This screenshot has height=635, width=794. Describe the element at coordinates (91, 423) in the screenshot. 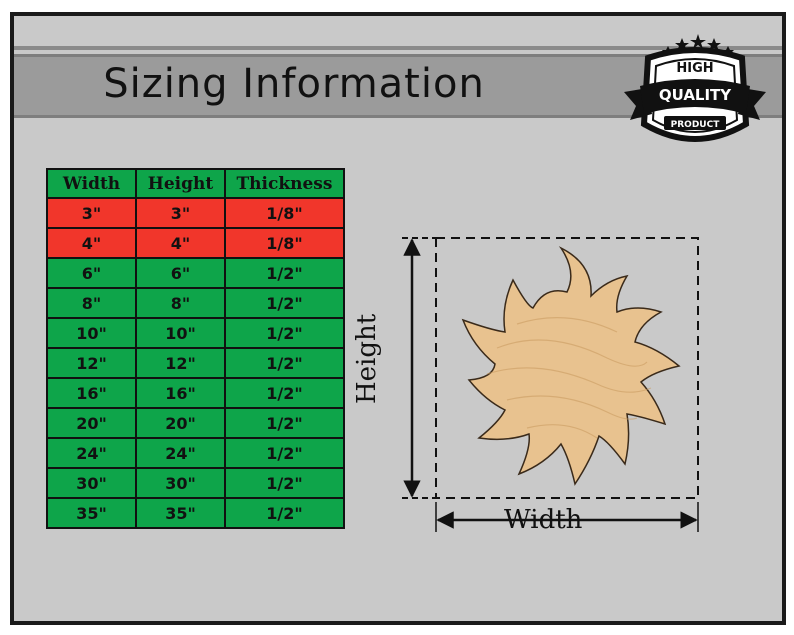

I see `cell-width: 20"` at that location.